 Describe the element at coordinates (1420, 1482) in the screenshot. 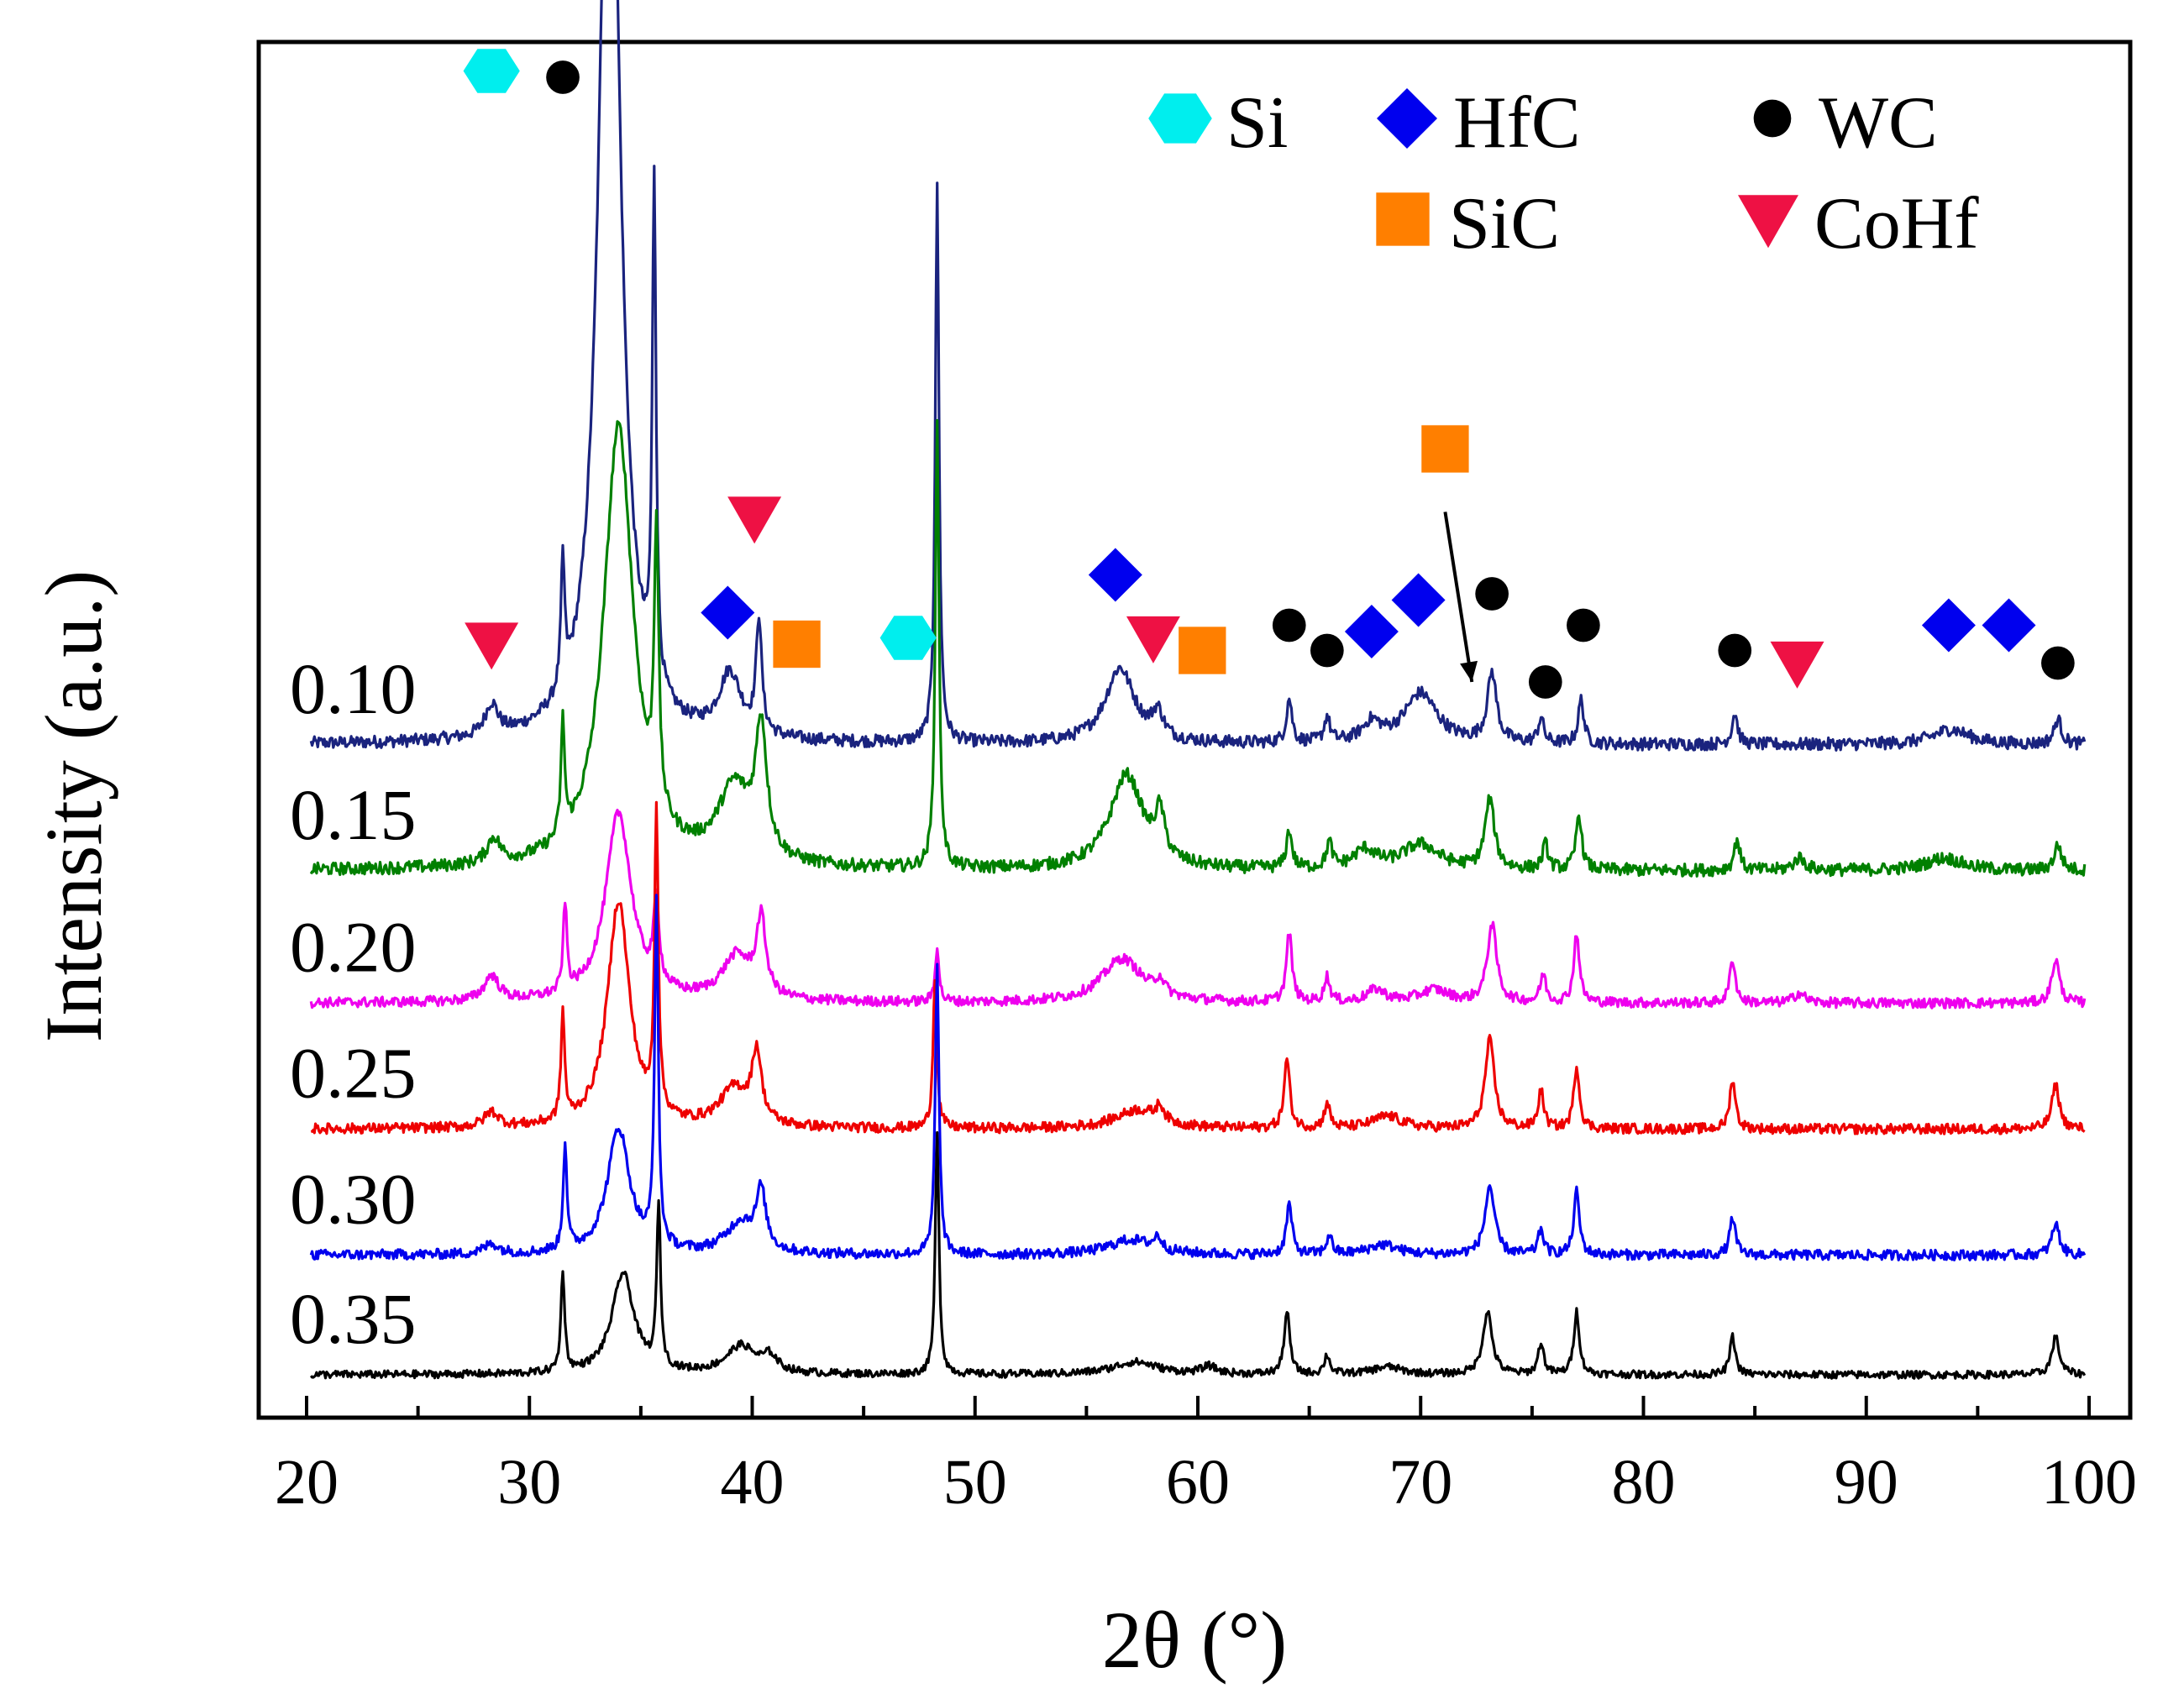

I see `x-tick-label: 70` at that location.